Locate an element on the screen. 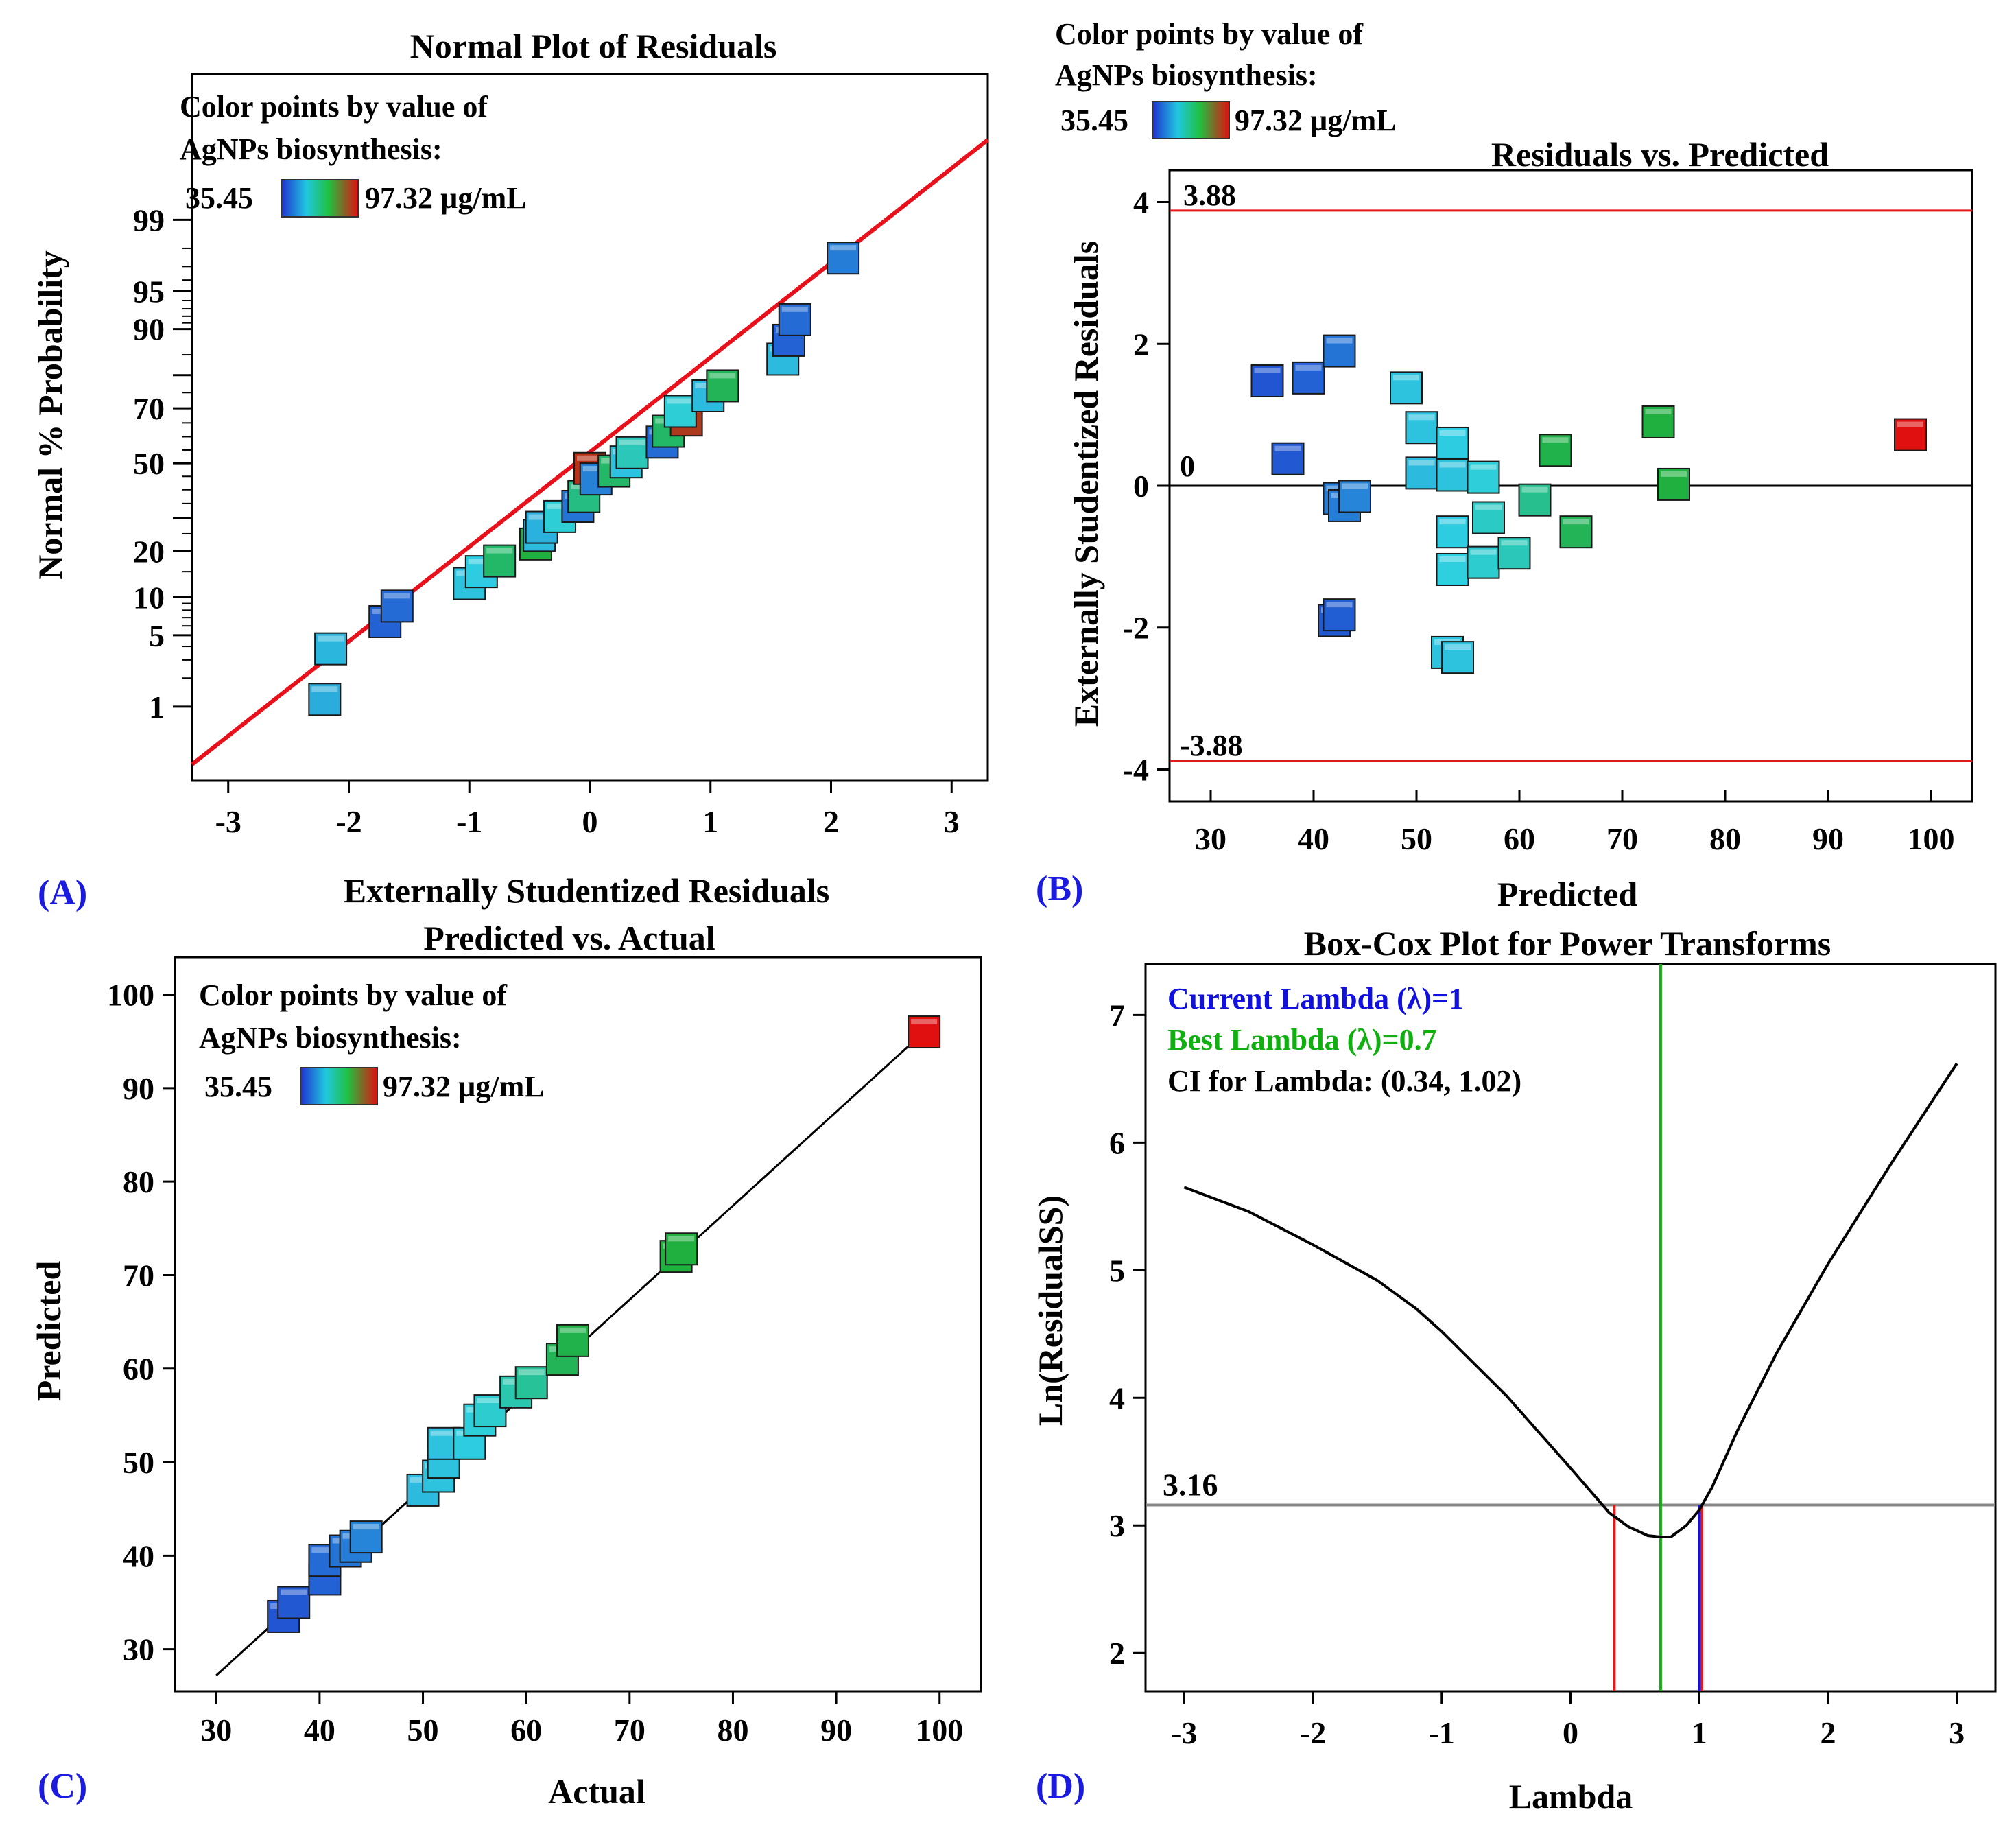 Image resolution: width=2016 pixels, height=1834 pixels. d-xtick-label-5: 2 is located at coordinates (1828, 1733).